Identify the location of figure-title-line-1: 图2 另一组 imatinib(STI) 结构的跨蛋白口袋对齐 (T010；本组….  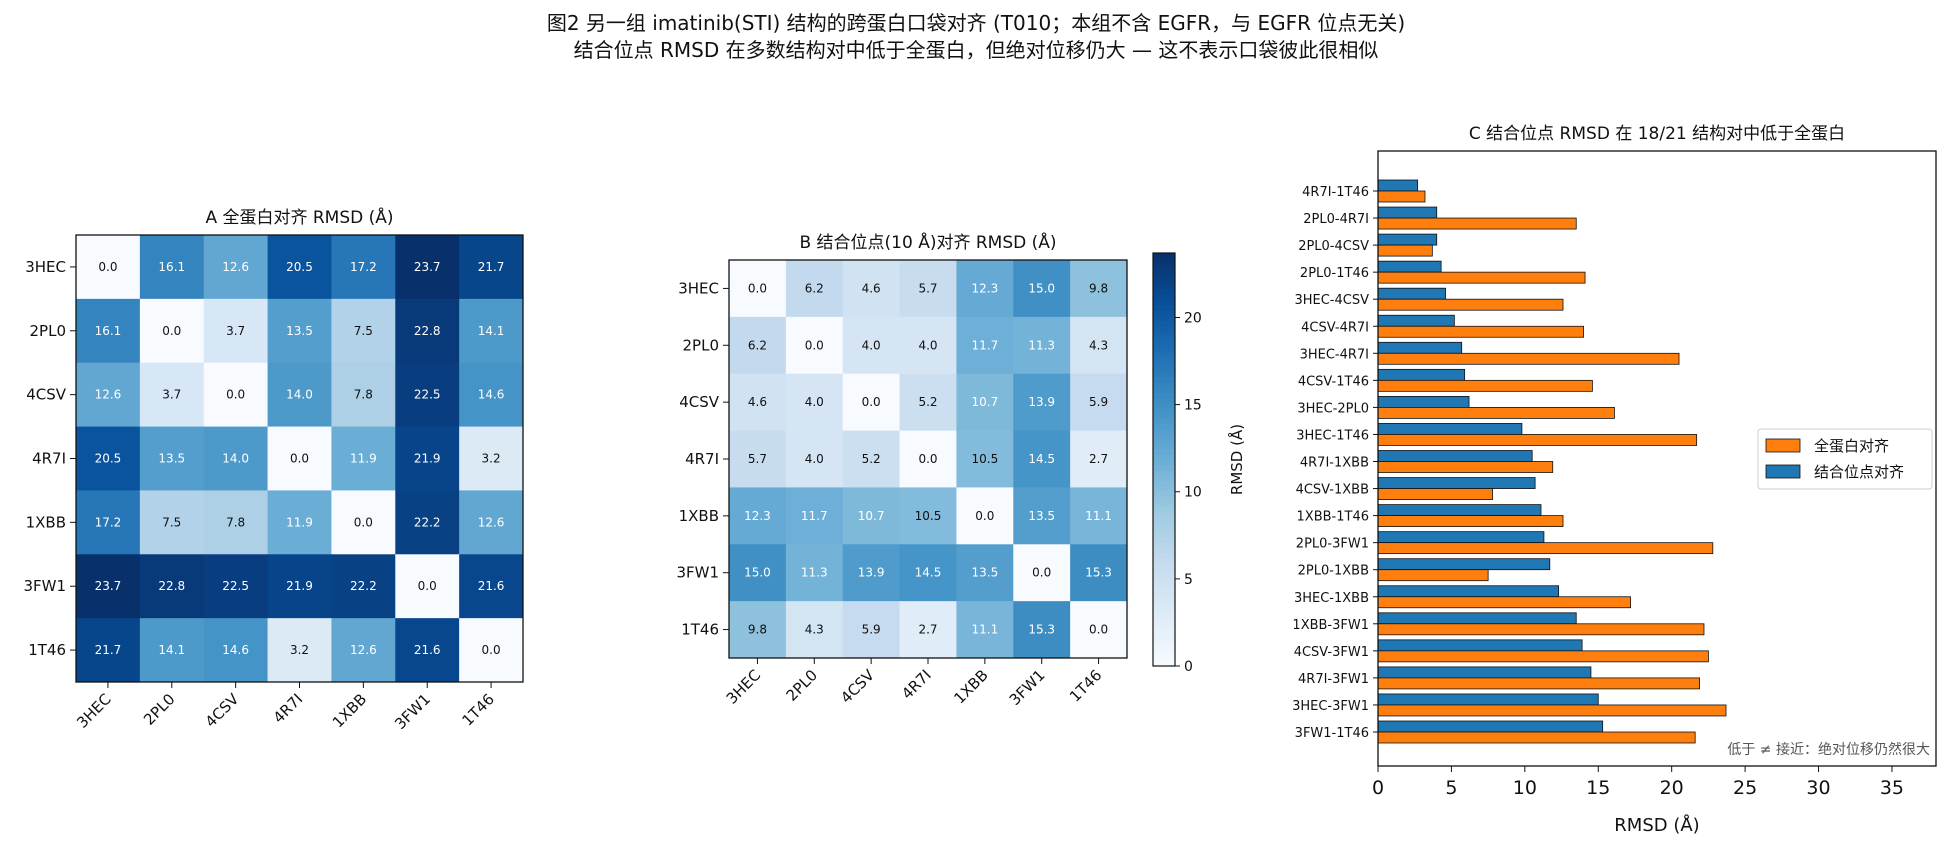
(976, 23).